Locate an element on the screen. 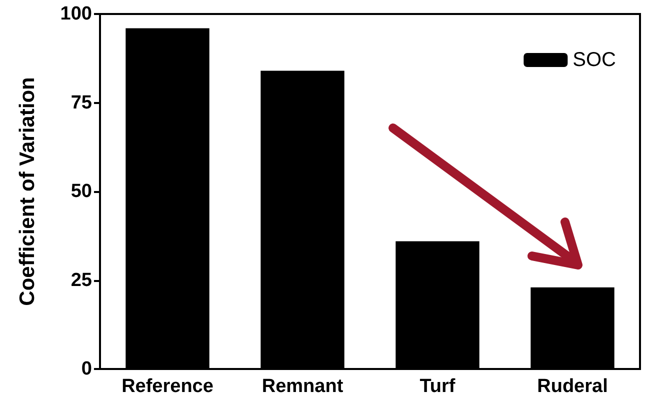  legend-label: SOC is located at coordinates (594, 60).